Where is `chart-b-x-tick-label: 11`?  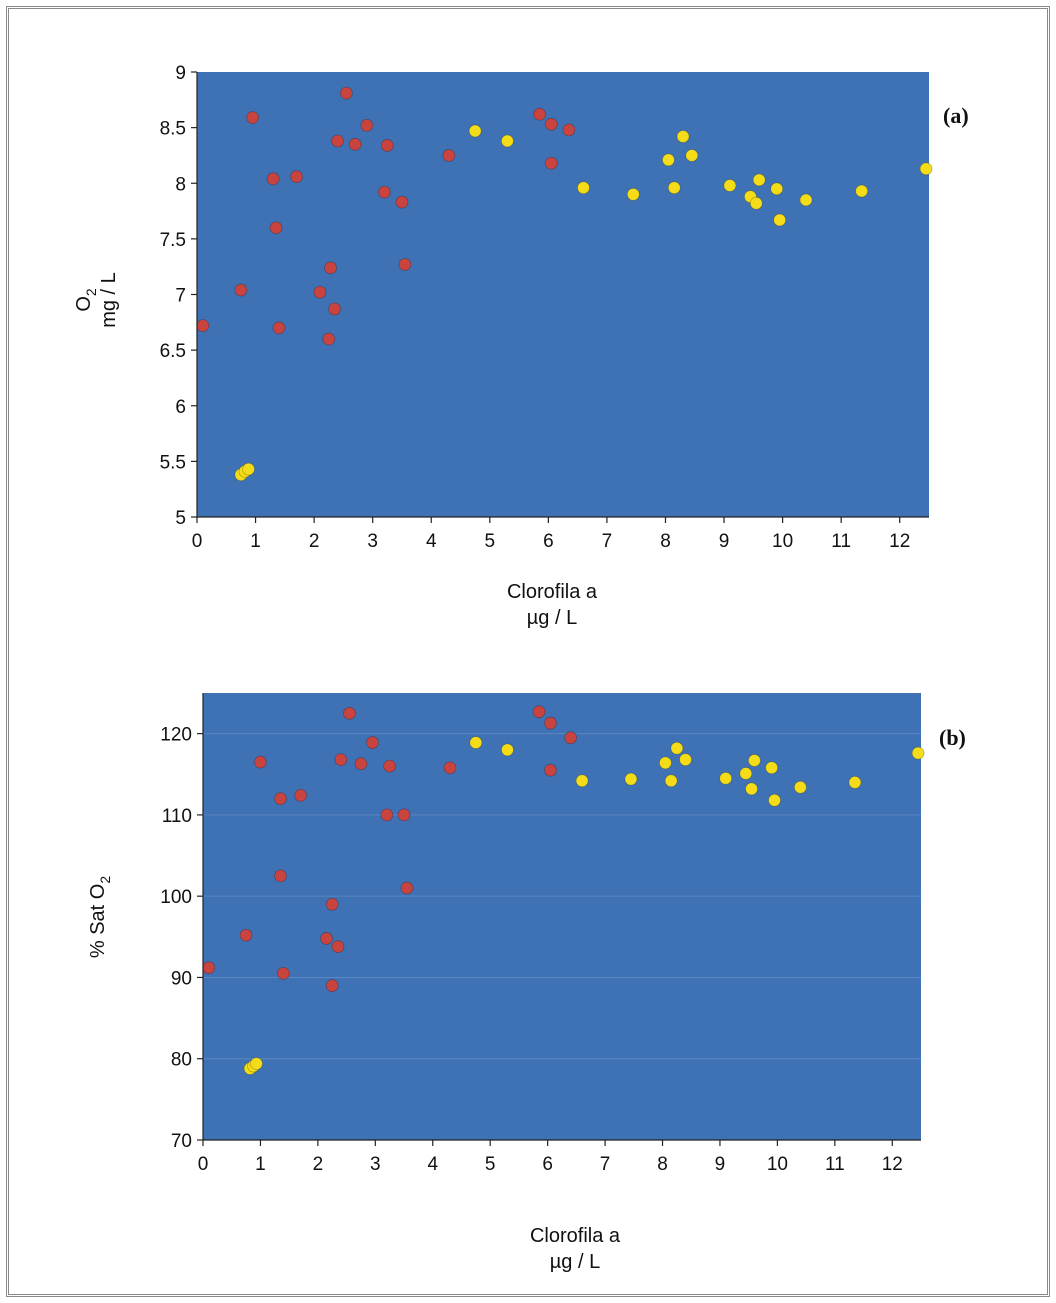
chart-b-x-tick-label: 11 is located at coordinates (835, 1164).